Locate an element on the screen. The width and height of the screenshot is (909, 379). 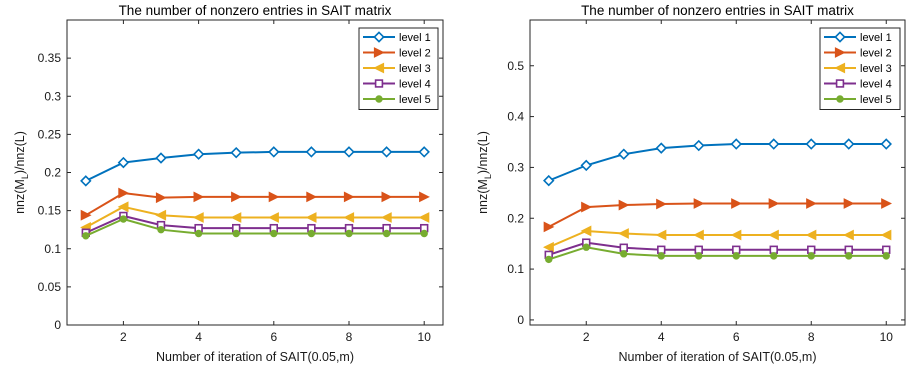
y-axis-label-tail: )/nnz(L) is located at coordinates (20, 152).